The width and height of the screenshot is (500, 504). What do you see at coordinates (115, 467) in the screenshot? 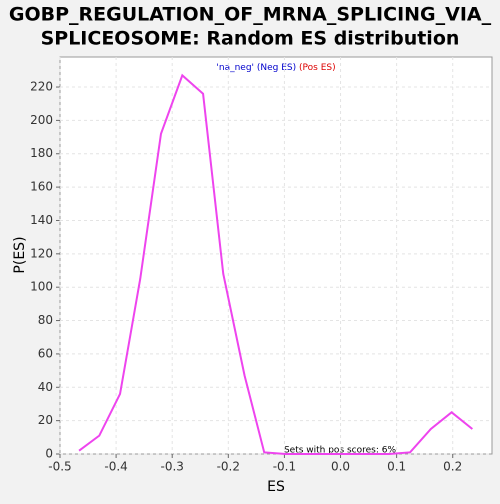
I see `x-tick-label: -0.4` at bounding box center [115, 467].